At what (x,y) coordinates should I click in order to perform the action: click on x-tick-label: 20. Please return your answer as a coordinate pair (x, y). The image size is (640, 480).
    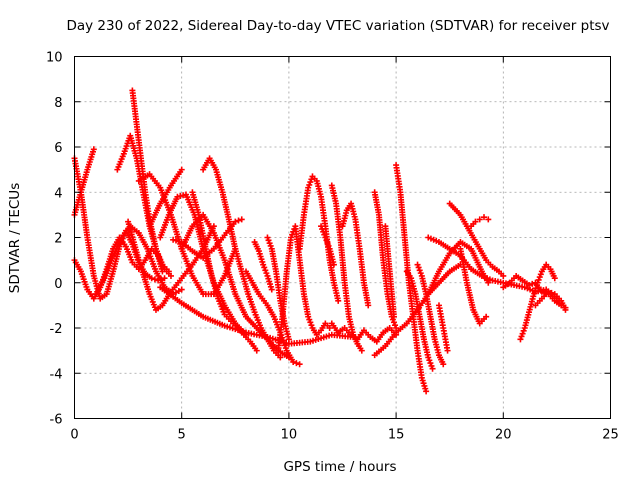
    Looking at the image, I should click on (503, 435).